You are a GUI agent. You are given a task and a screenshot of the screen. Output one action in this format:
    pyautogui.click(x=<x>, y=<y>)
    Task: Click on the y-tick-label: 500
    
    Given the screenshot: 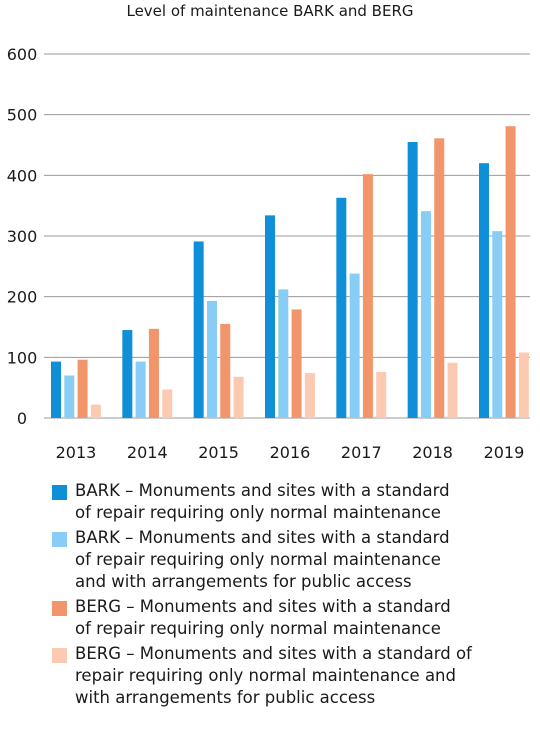 What is the action you would take?
    pyautogui.click(x=22, y=115)
    